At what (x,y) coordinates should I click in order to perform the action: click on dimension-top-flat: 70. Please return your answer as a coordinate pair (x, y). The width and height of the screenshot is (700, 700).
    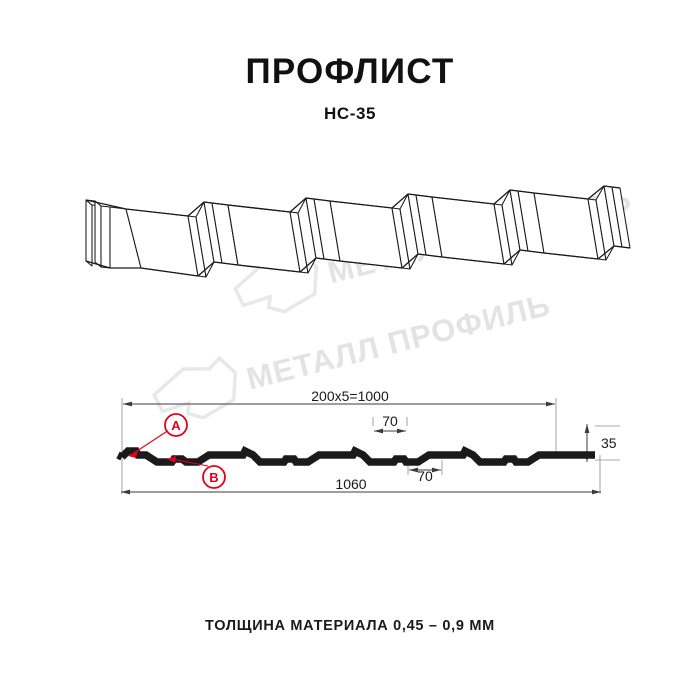
    Looking at the image, I should click on (390, 423).